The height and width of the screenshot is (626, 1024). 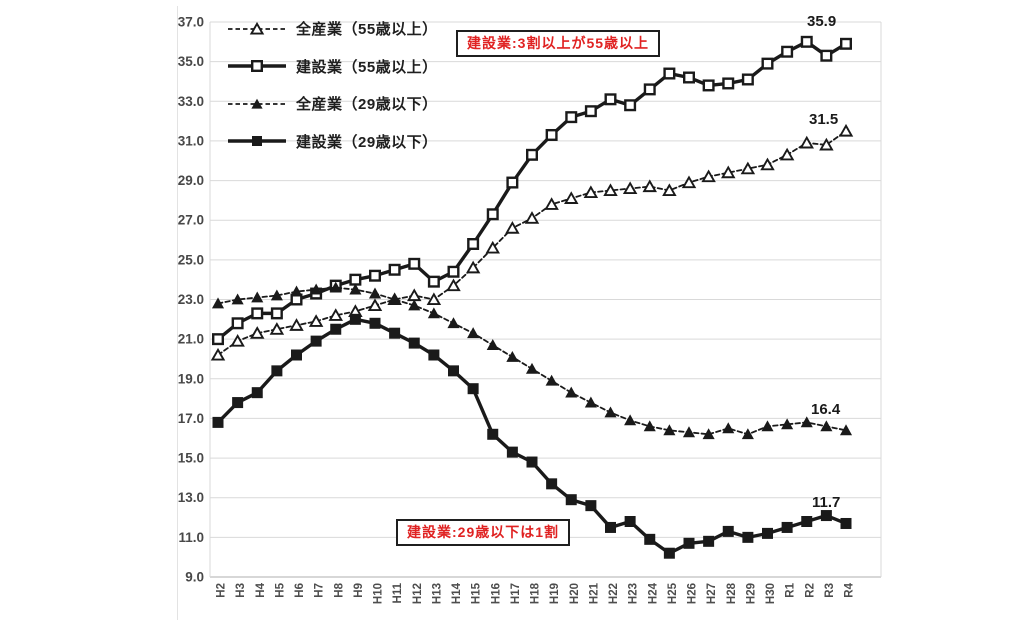 What do you see at coordinates (418, 593) in the screenshot?
I see `x-tick-label: H12` at bounding box center [418, 593].